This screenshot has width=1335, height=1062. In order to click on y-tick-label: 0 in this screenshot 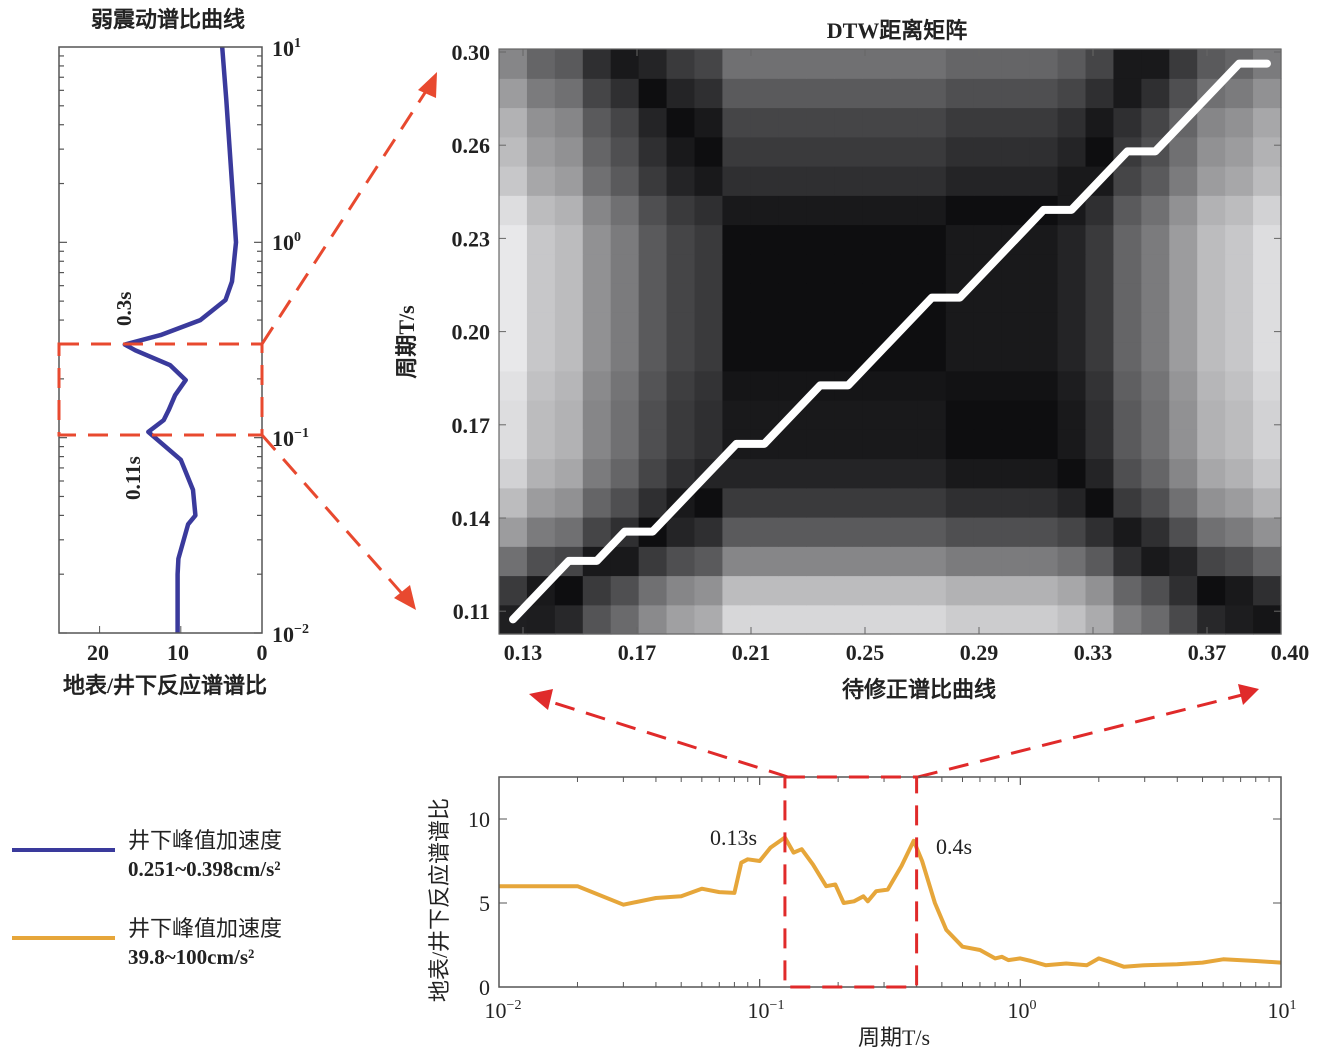, I will do `click(484, 987)`.